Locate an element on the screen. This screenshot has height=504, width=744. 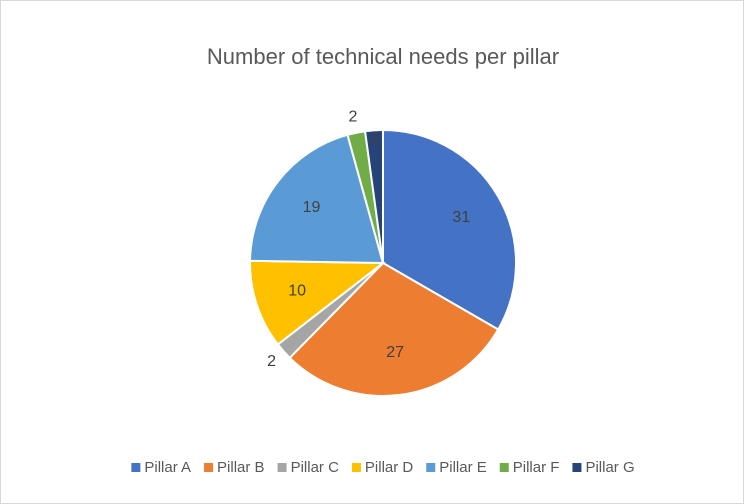
legend-label: Pillar A is located at coordinates (167, 467).